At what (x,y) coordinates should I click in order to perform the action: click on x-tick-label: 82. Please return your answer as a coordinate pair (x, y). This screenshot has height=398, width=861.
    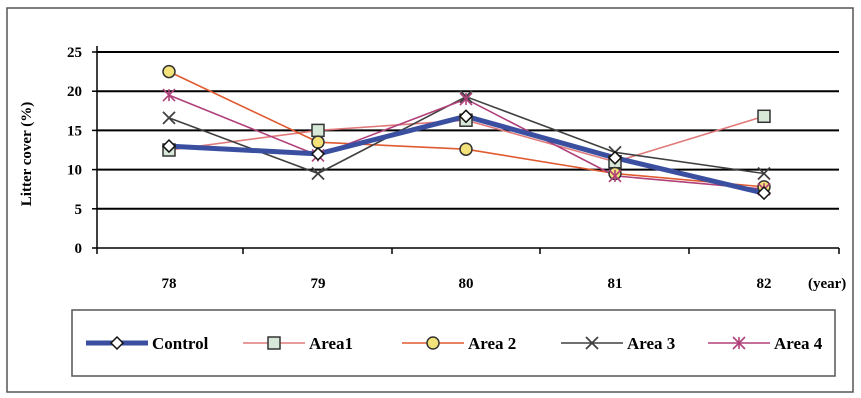
    Looking at the image, I should click on (764, 284).